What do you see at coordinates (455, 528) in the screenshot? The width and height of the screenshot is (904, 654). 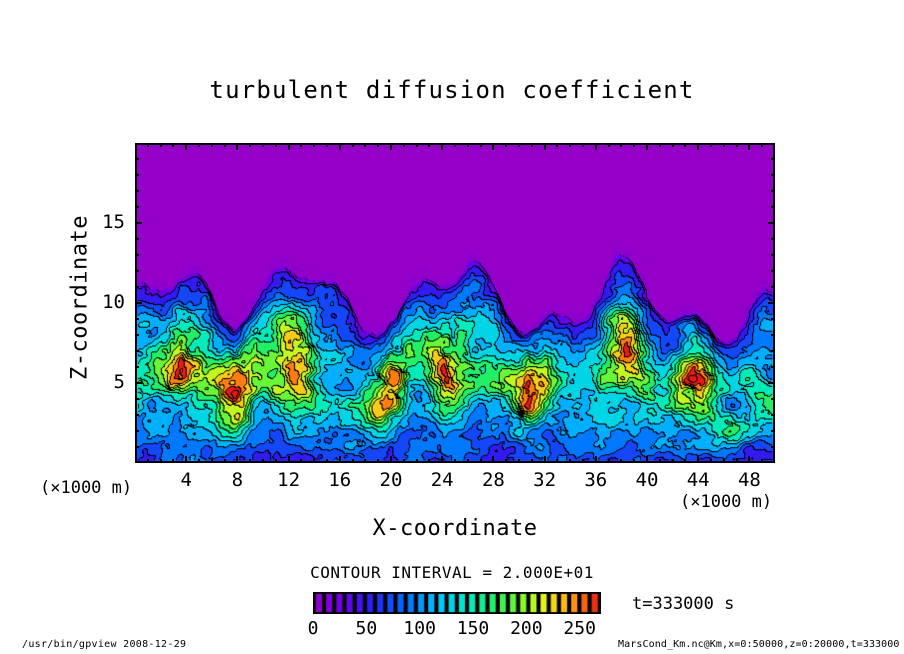 I see `x-axis-title: X-coordinate` at bounding box center [455, 528].